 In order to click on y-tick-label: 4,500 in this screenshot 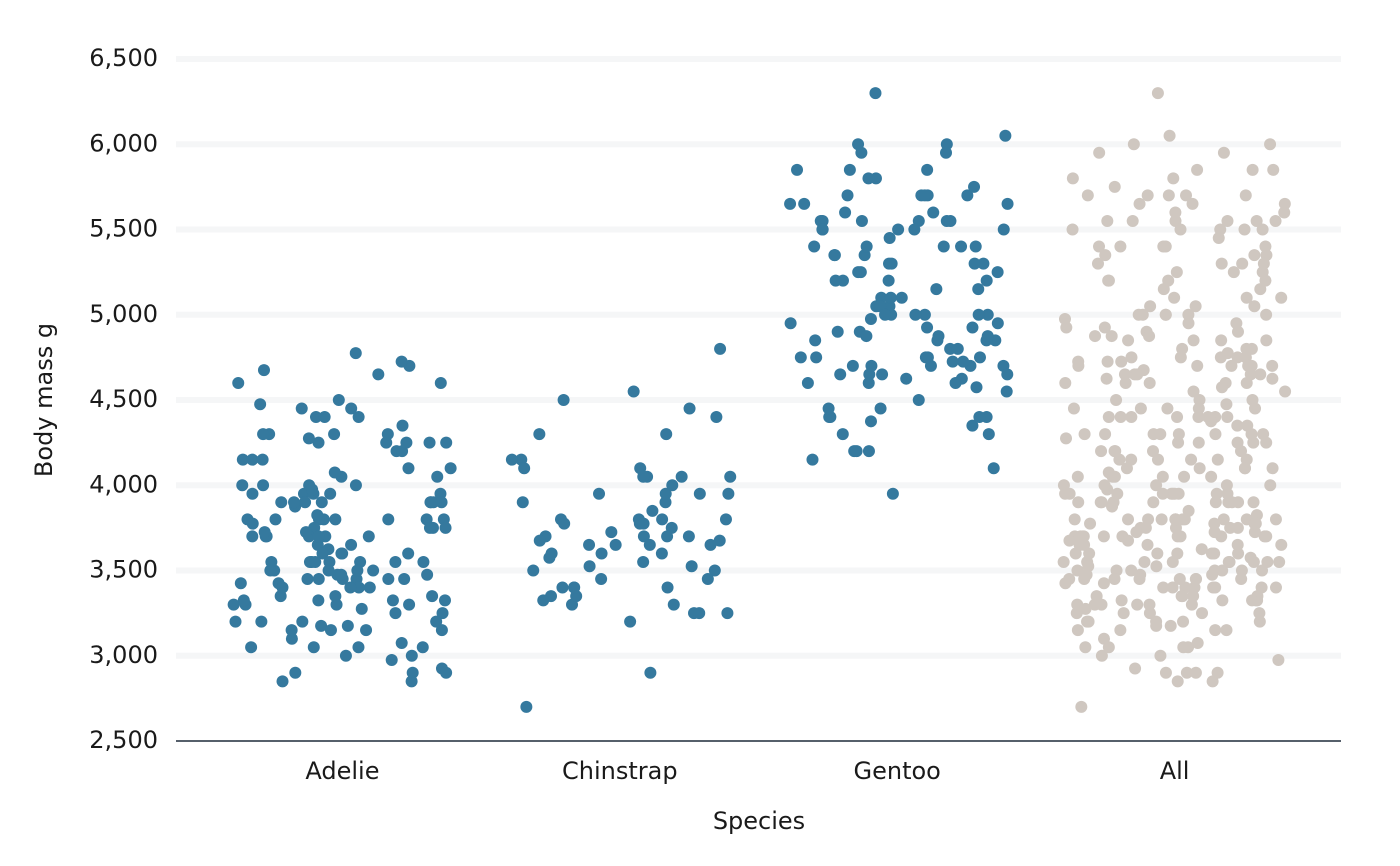, I will do `click(123, 399)`.